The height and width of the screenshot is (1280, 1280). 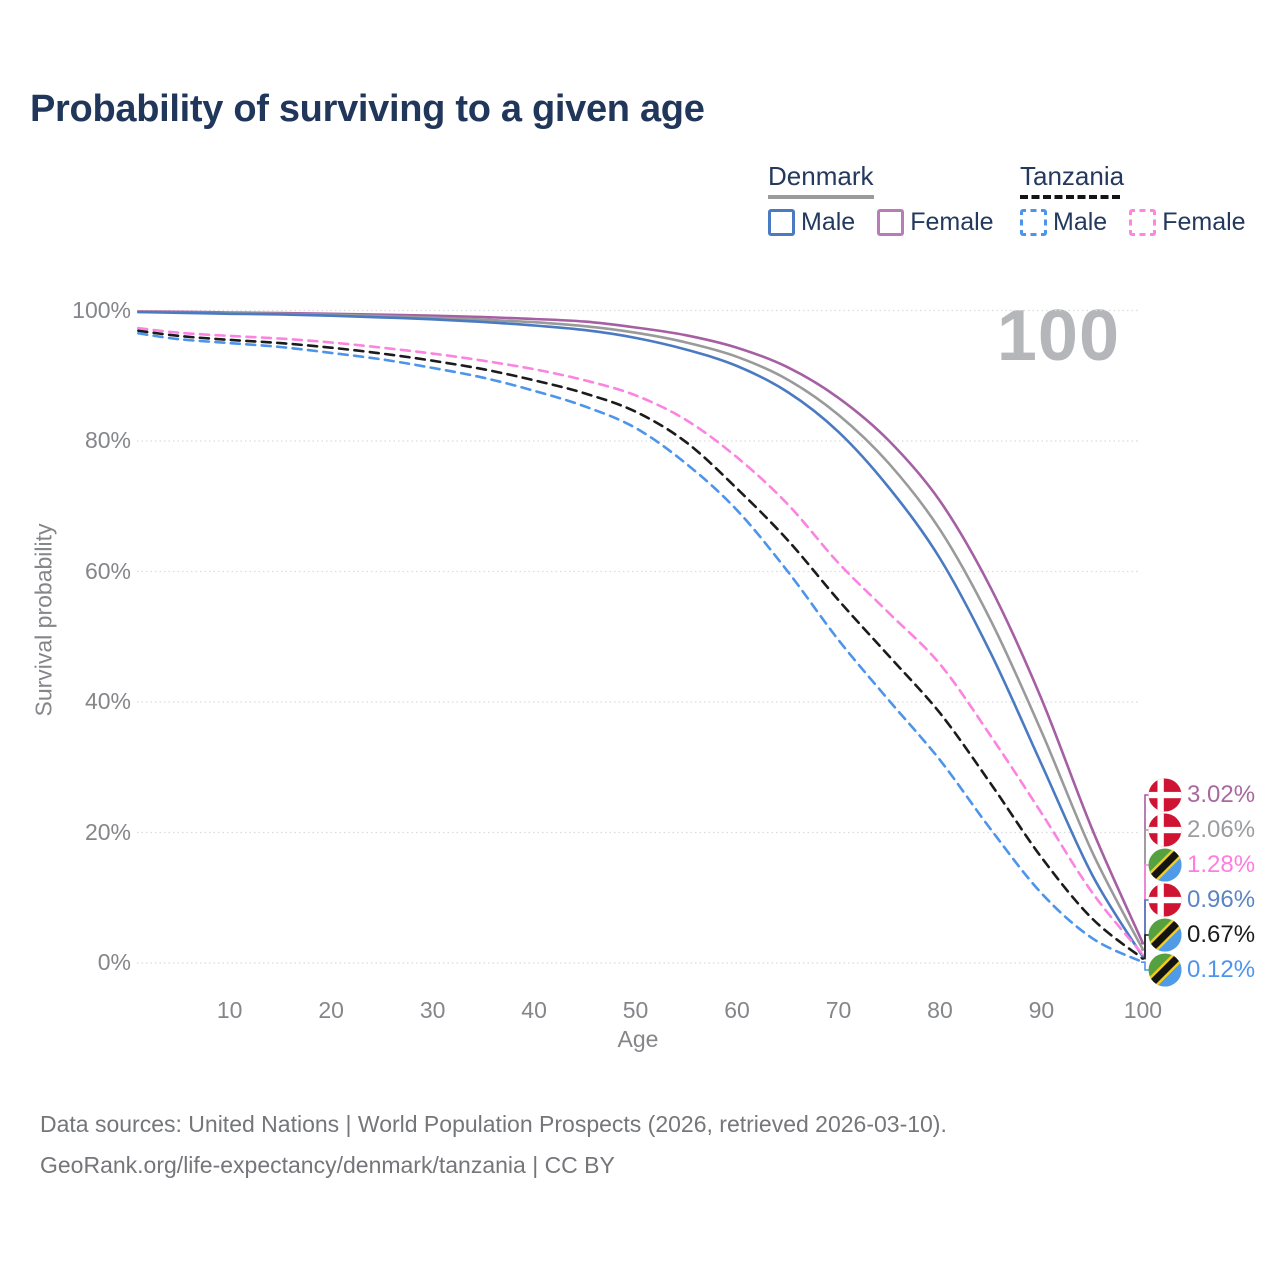 I want to click on curve-end-value: 0.96%, so click(x=1221, y=899).